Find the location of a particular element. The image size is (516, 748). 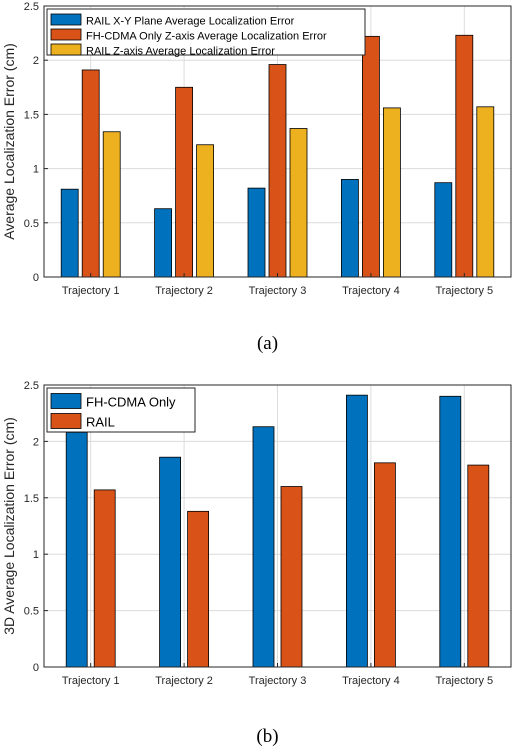

y-axis-label: Average Localization Error (cm) is located at coordinates (9, 141).